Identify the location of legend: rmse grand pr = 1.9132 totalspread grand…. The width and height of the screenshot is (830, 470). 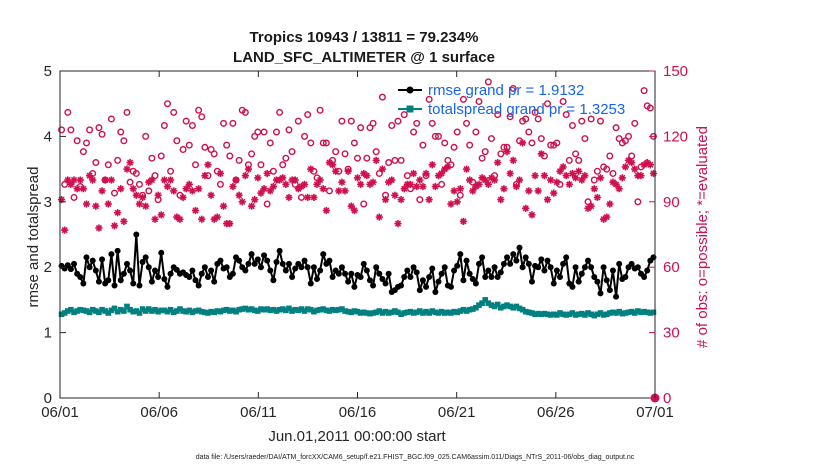
(511, 100).